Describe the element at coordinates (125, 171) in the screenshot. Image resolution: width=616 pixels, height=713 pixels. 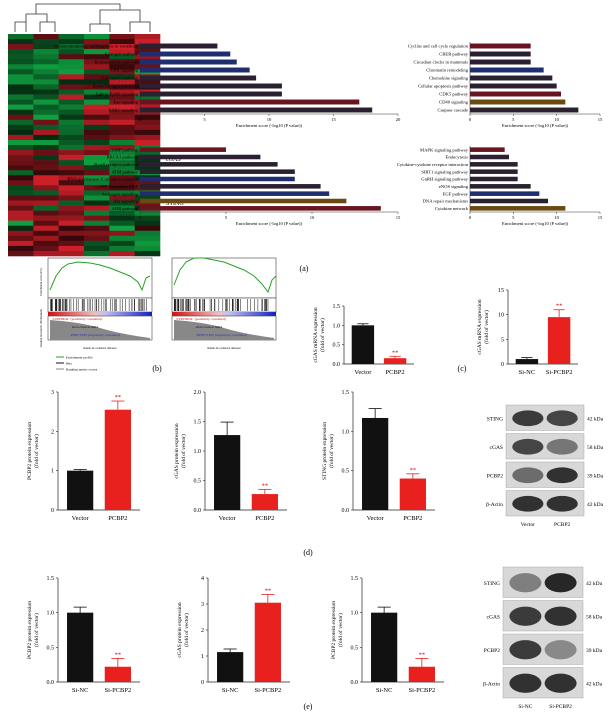
I see `enrichment-category-label: ATM pathway` at that location.